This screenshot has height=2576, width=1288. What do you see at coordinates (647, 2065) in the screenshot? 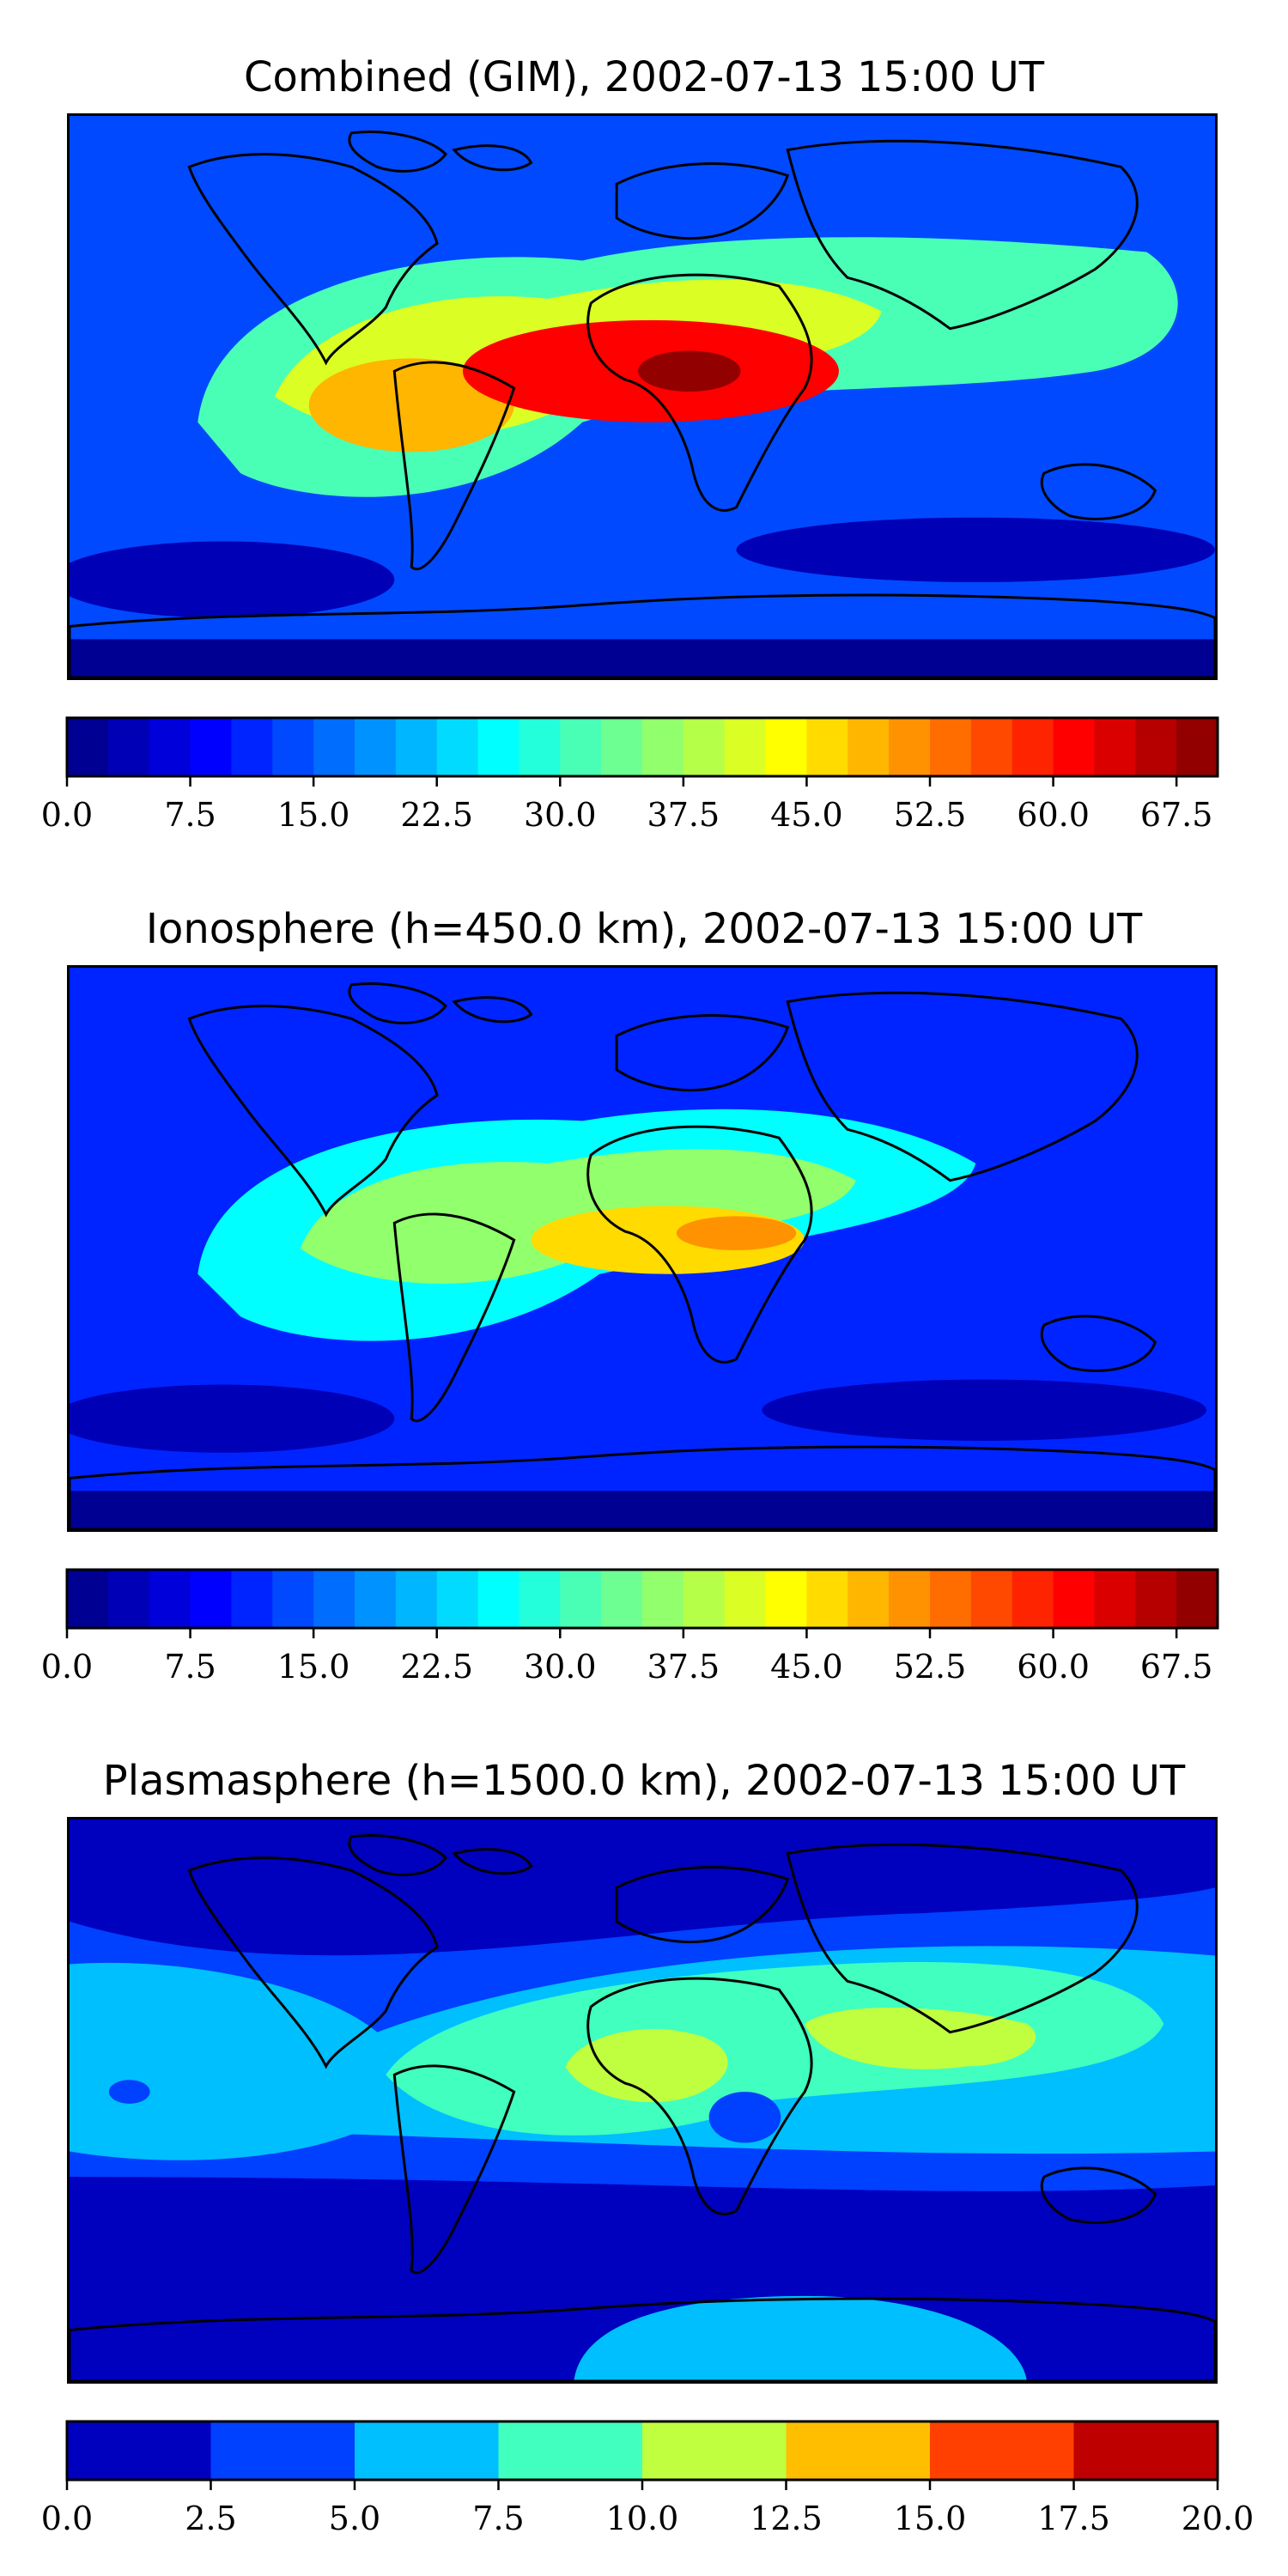
I see `africa-asia-high-contour` at bounding box center [647, 2065].